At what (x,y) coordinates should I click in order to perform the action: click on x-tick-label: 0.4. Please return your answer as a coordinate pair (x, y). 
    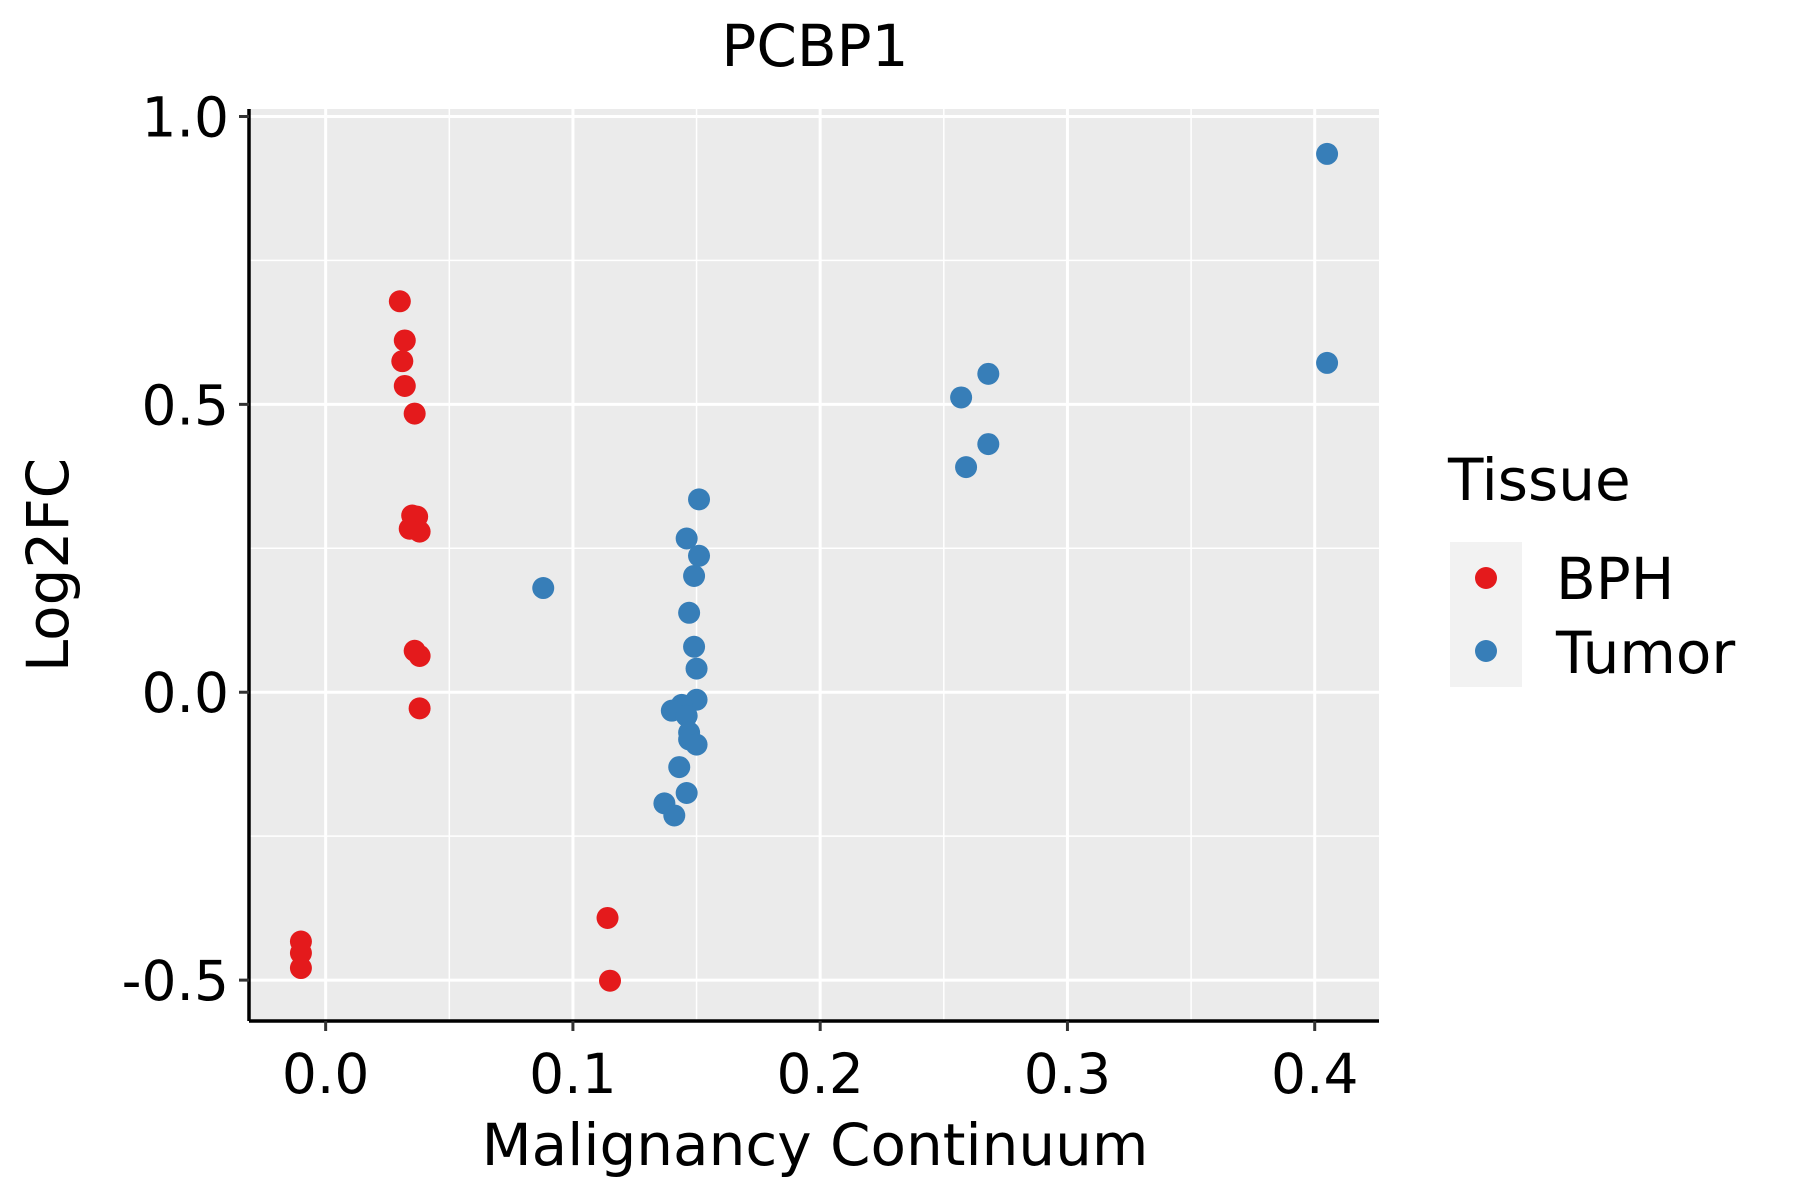
    Looking at the image, I should click on (1314, 1074).